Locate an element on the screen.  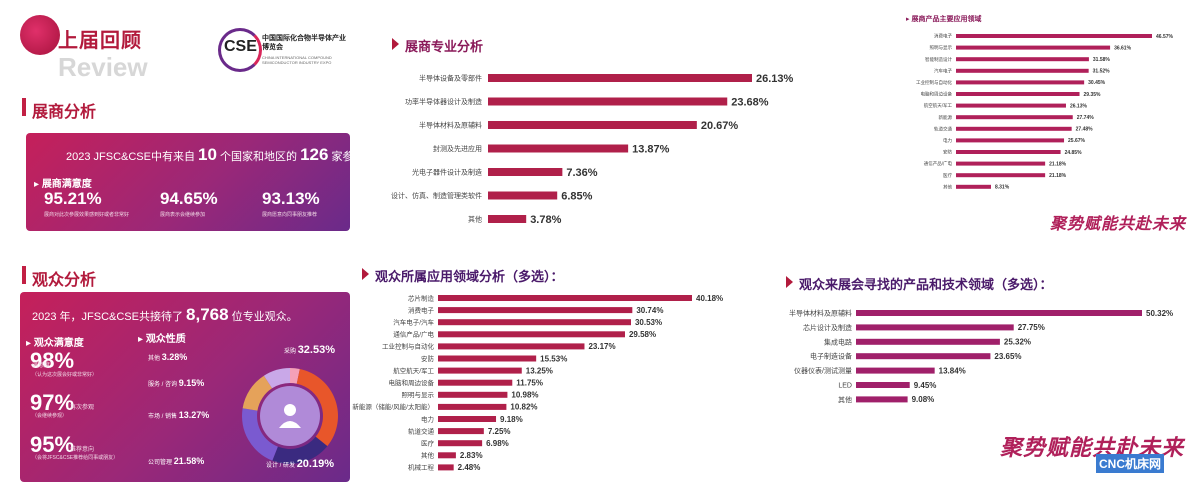
chart3-category-label: 机械工程 is located at coordinates (421, 467).